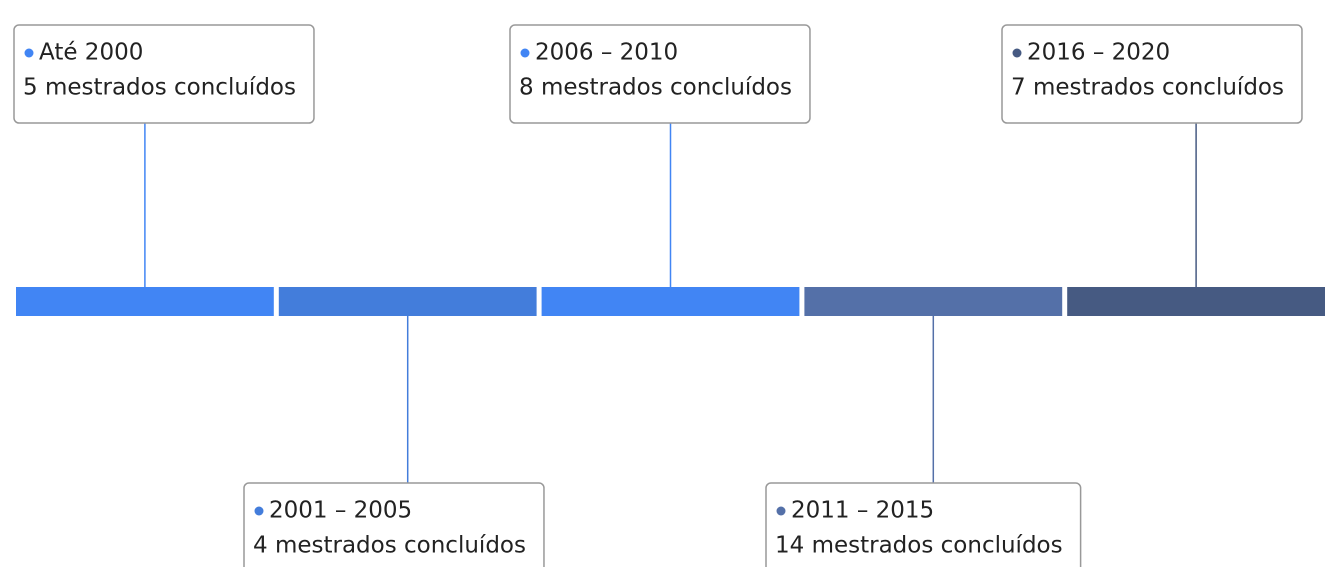  Describe the element at coordinates (606, 53) in the screenshot. I see `event-name: 2006 – 2010` at that location.